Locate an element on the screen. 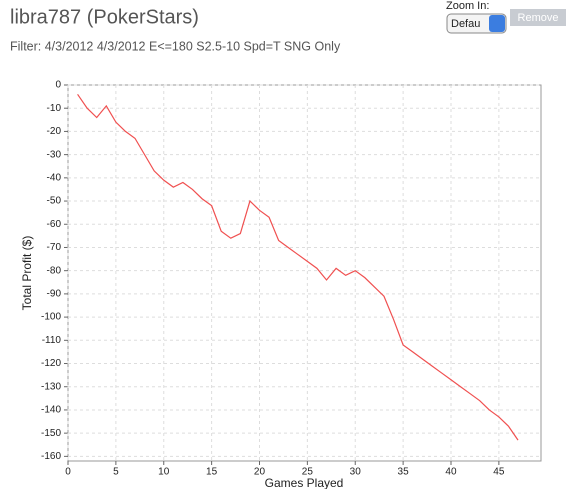  y-tick-label: -90 is located at coordinates (54, 294).